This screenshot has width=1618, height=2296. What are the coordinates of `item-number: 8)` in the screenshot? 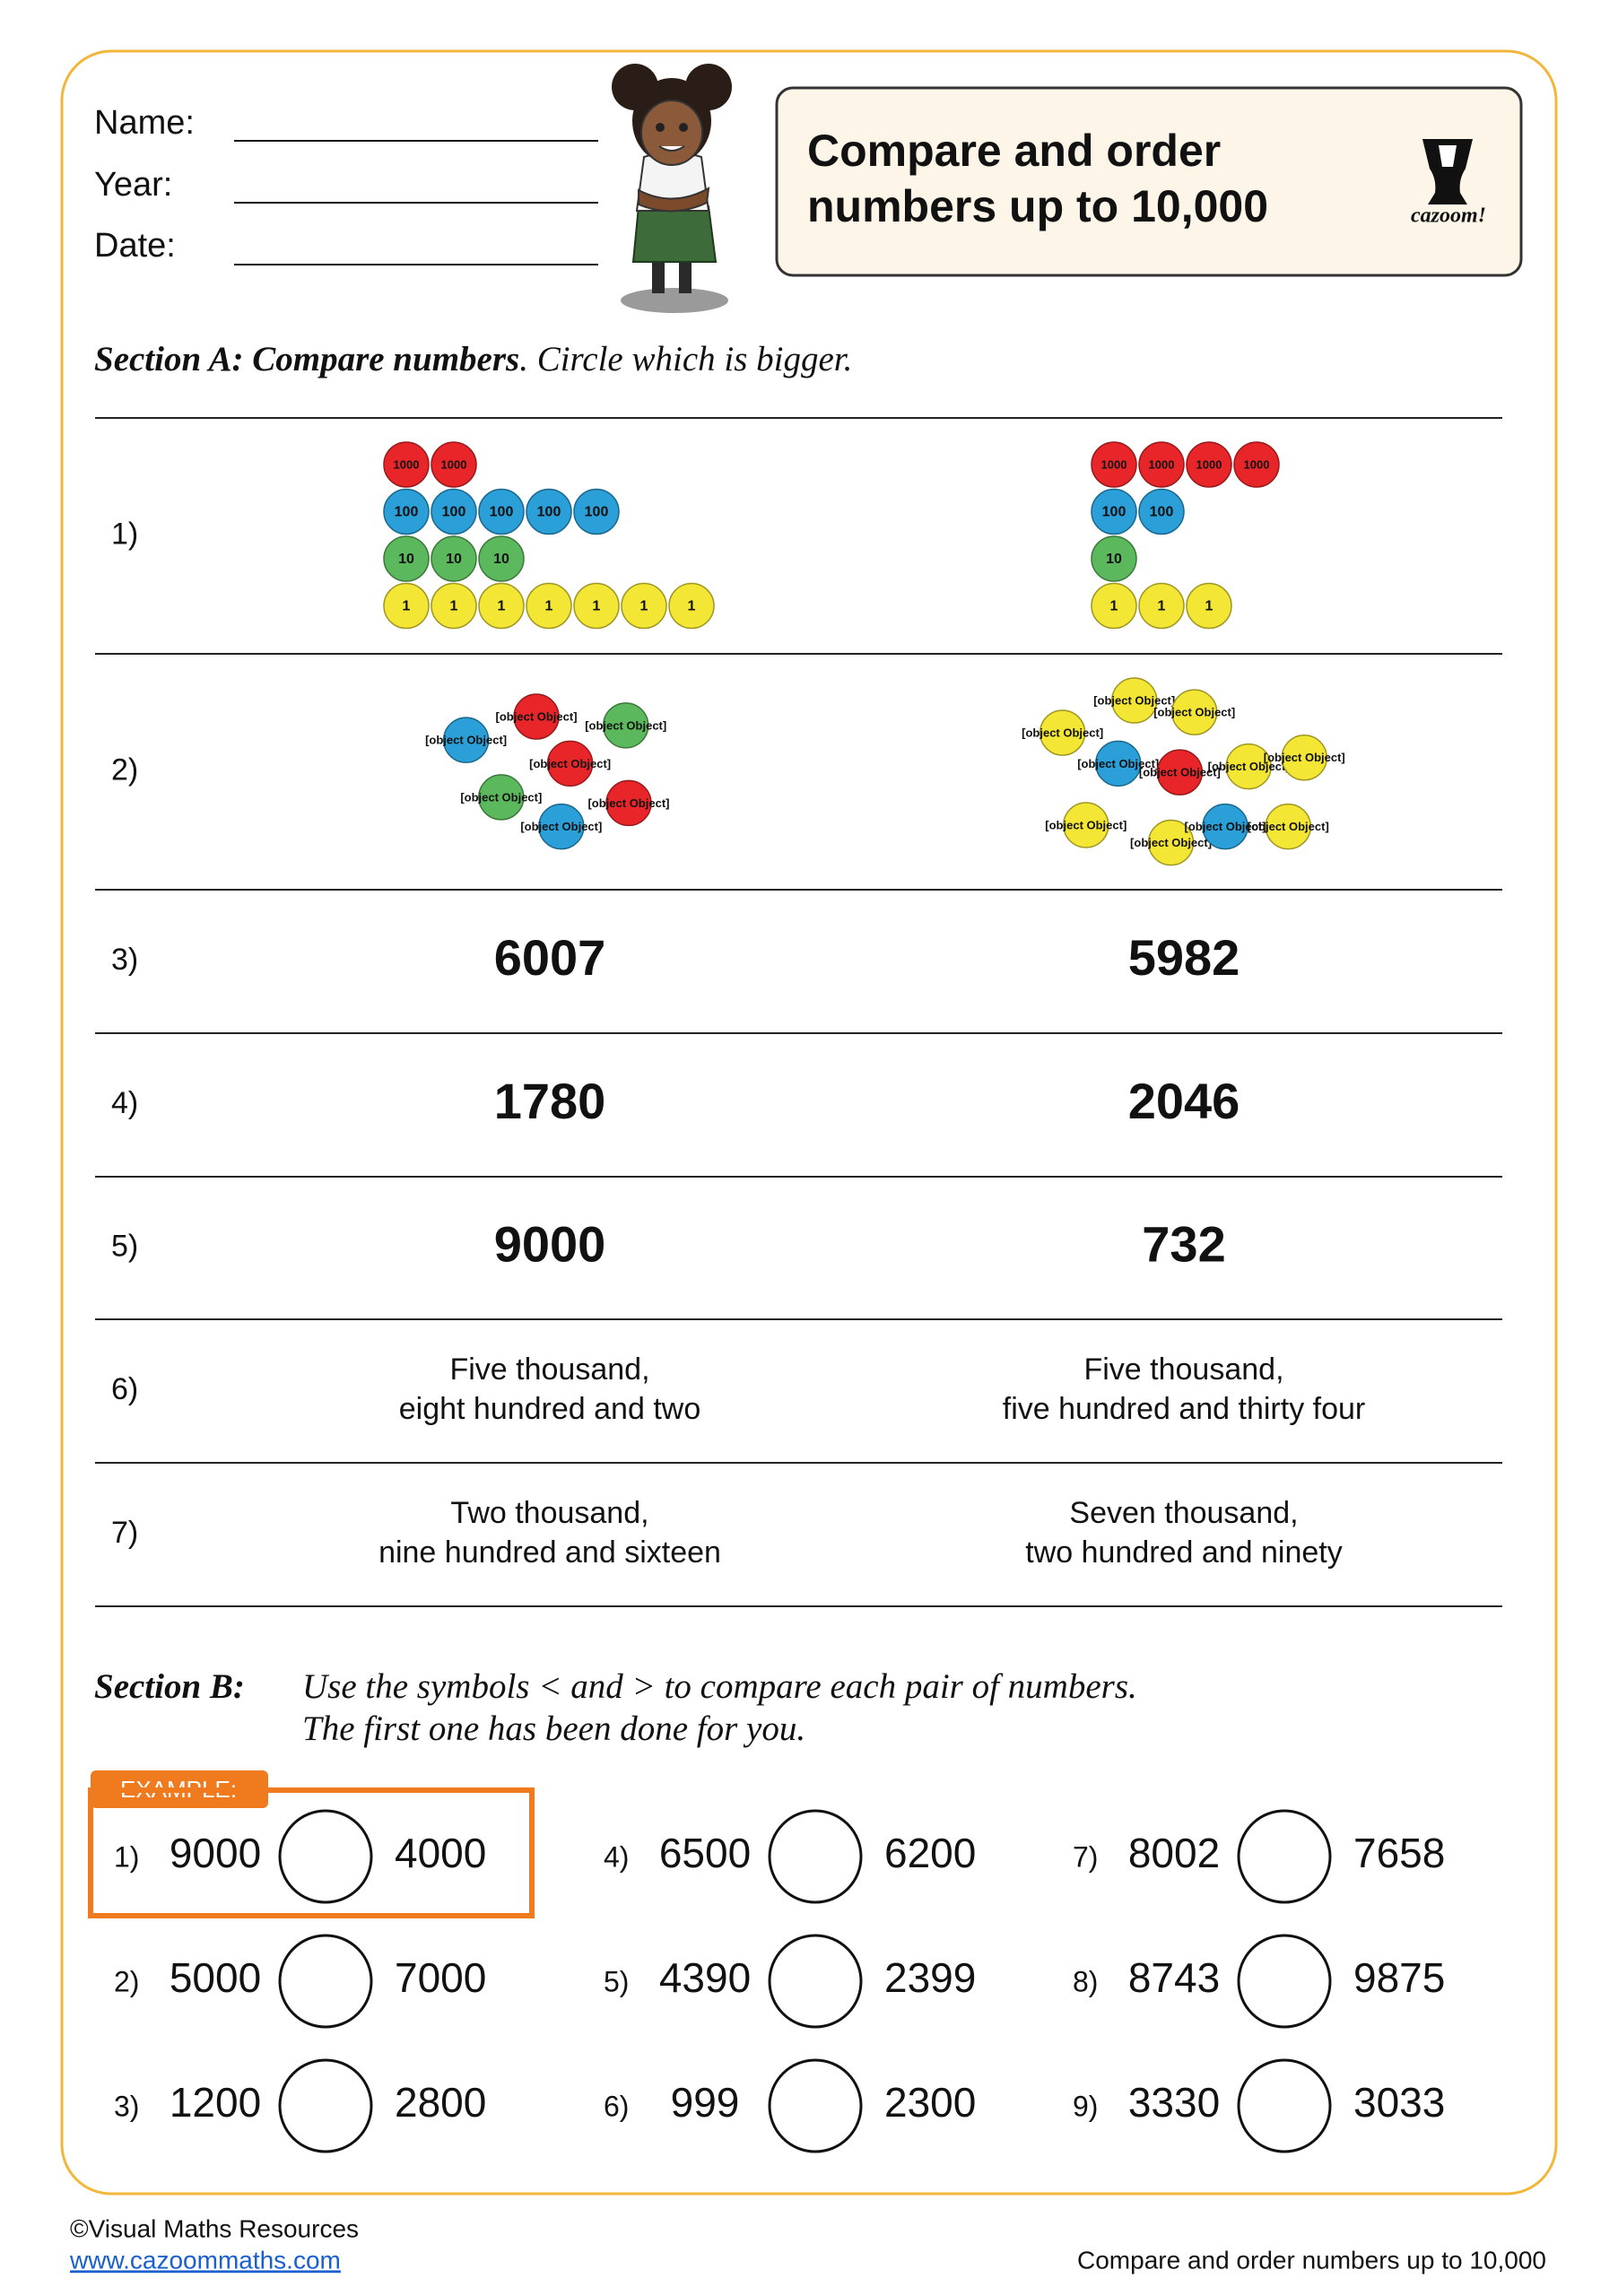 It's located at (1085, 1981).